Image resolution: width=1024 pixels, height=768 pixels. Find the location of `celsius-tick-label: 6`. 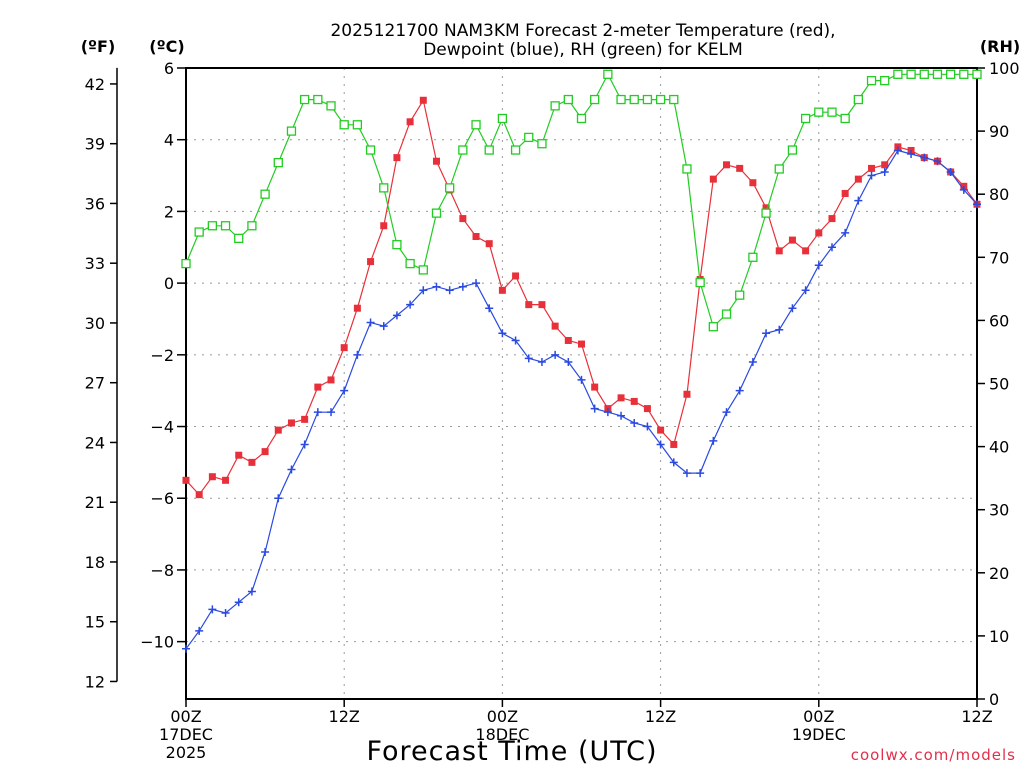

celsius-tick-label: 6 is located at coordinates (169, 68).